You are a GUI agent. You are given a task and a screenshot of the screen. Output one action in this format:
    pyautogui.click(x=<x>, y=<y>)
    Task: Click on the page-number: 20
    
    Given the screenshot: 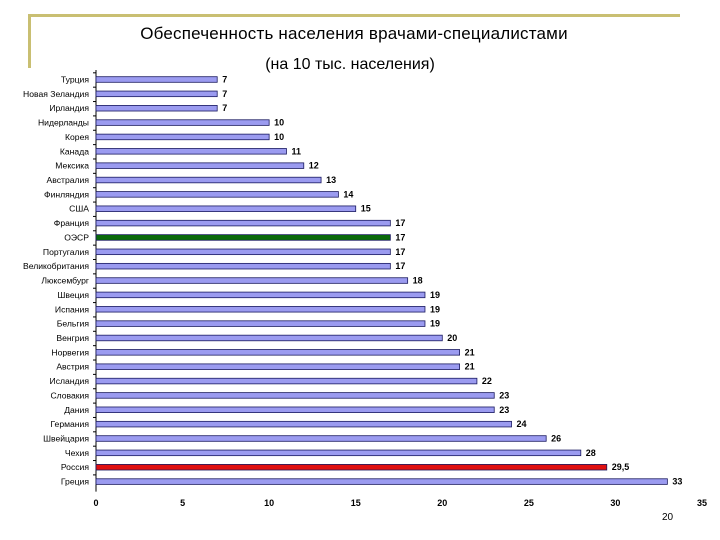 What is the action you would take?
    pyautogui.click(x=668, y=517)
    